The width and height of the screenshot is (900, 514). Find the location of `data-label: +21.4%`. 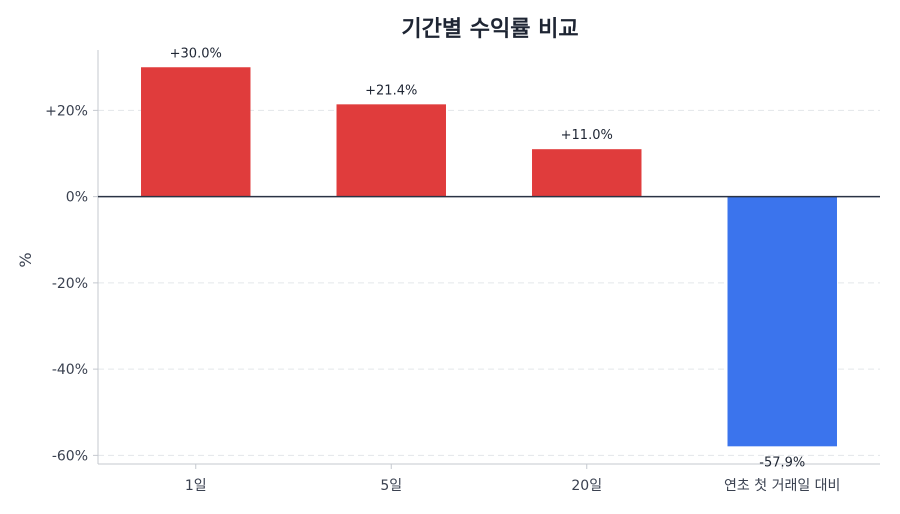

data-label: +21.4% is located at coordinates (391, 90).